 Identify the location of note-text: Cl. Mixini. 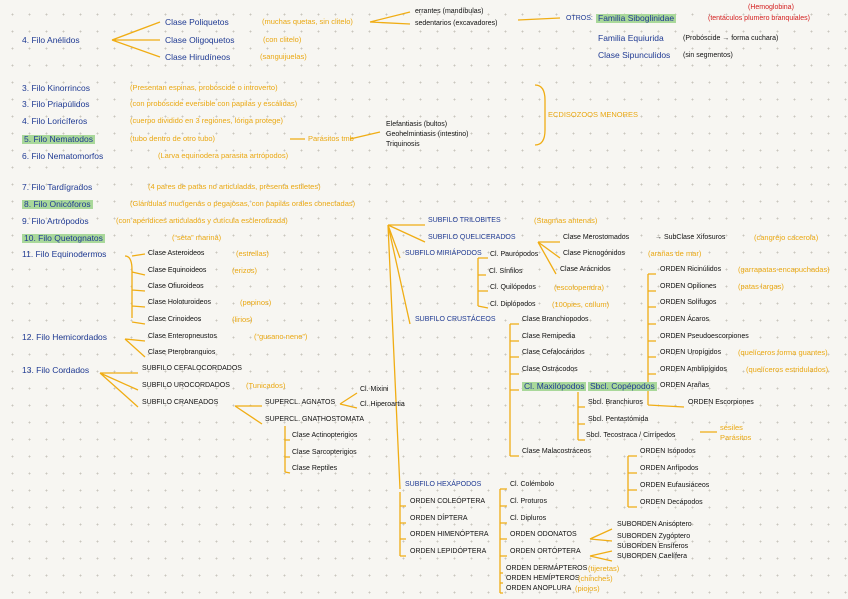
(374, 389).